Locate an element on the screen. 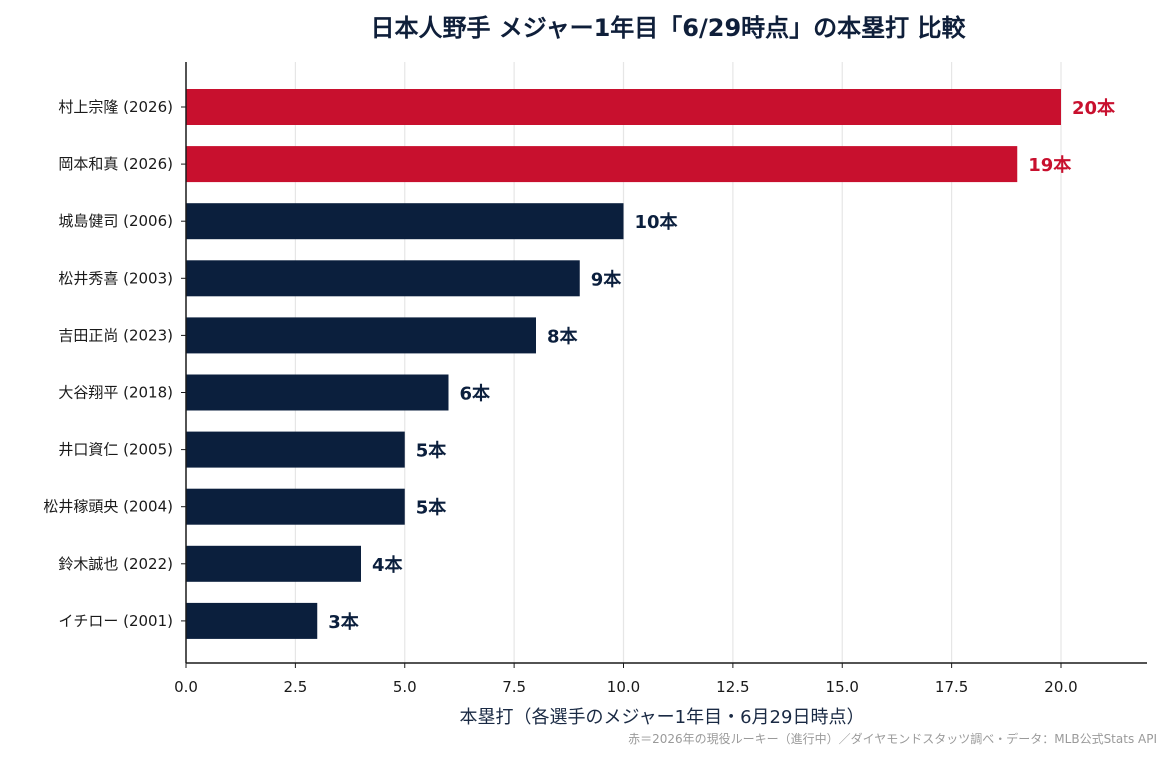  x-axis: 0.0 2.5 5.0 7.5 10.0 12.5 15.0 17.5 20.0 is located at coordinates (660, 679).